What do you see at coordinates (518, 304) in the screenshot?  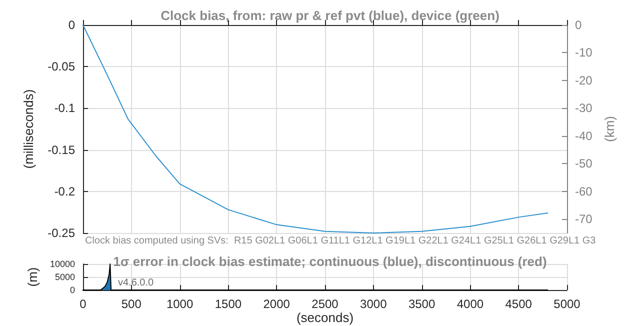 I see `x-tick-label: 4500` at bounding box center [518, 304].